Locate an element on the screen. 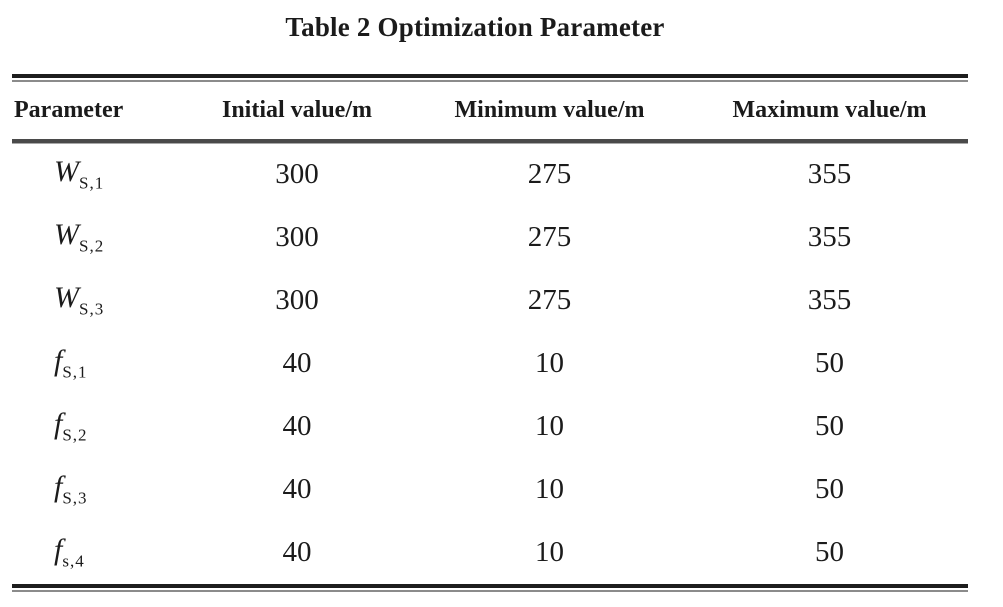  parameter-symbol: WS,1 is located at coordinates (92, 174).